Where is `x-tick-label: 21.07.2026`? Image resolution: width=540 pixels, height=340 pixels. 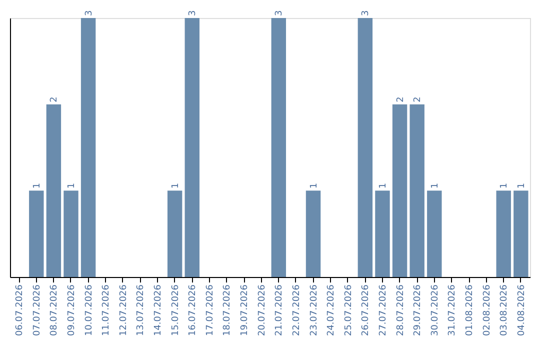
x-tick-label: 21.07.2026 is located at coordinates (279, 310).